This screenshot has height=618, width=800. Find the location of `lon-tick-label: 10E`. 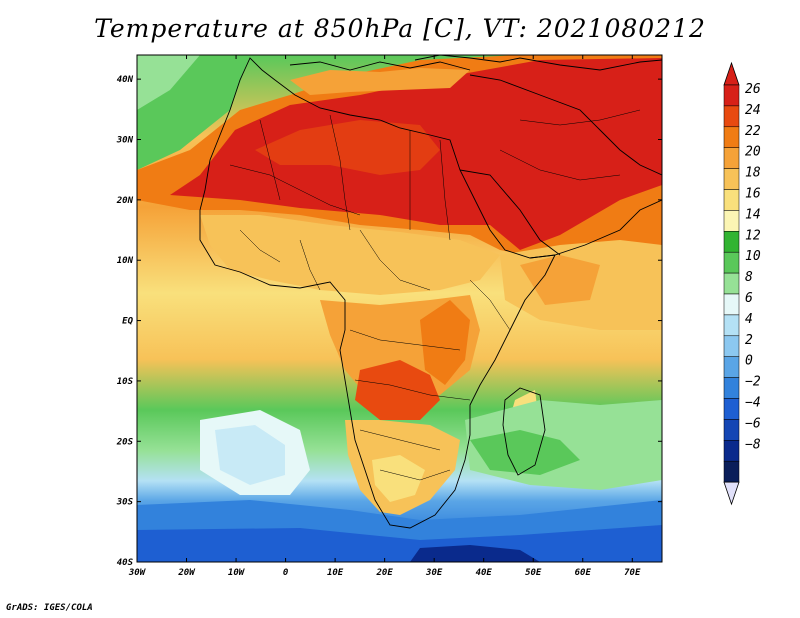

lon-tick-label: 10E is located at coordinates (335, 573).